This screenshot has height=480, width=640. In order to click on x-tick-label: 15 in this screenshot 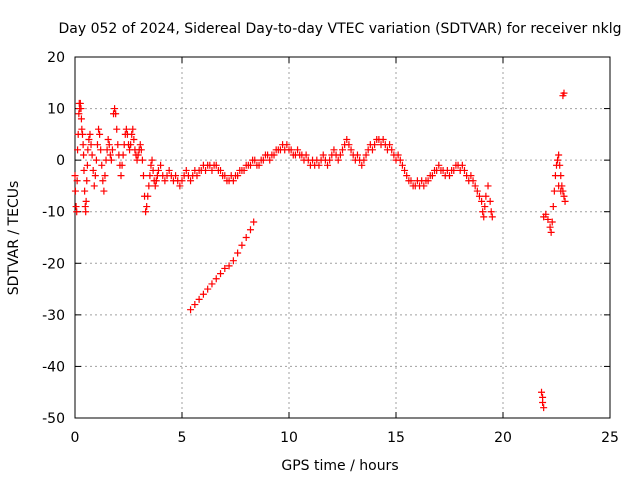, I will do `click(396, 438)`.